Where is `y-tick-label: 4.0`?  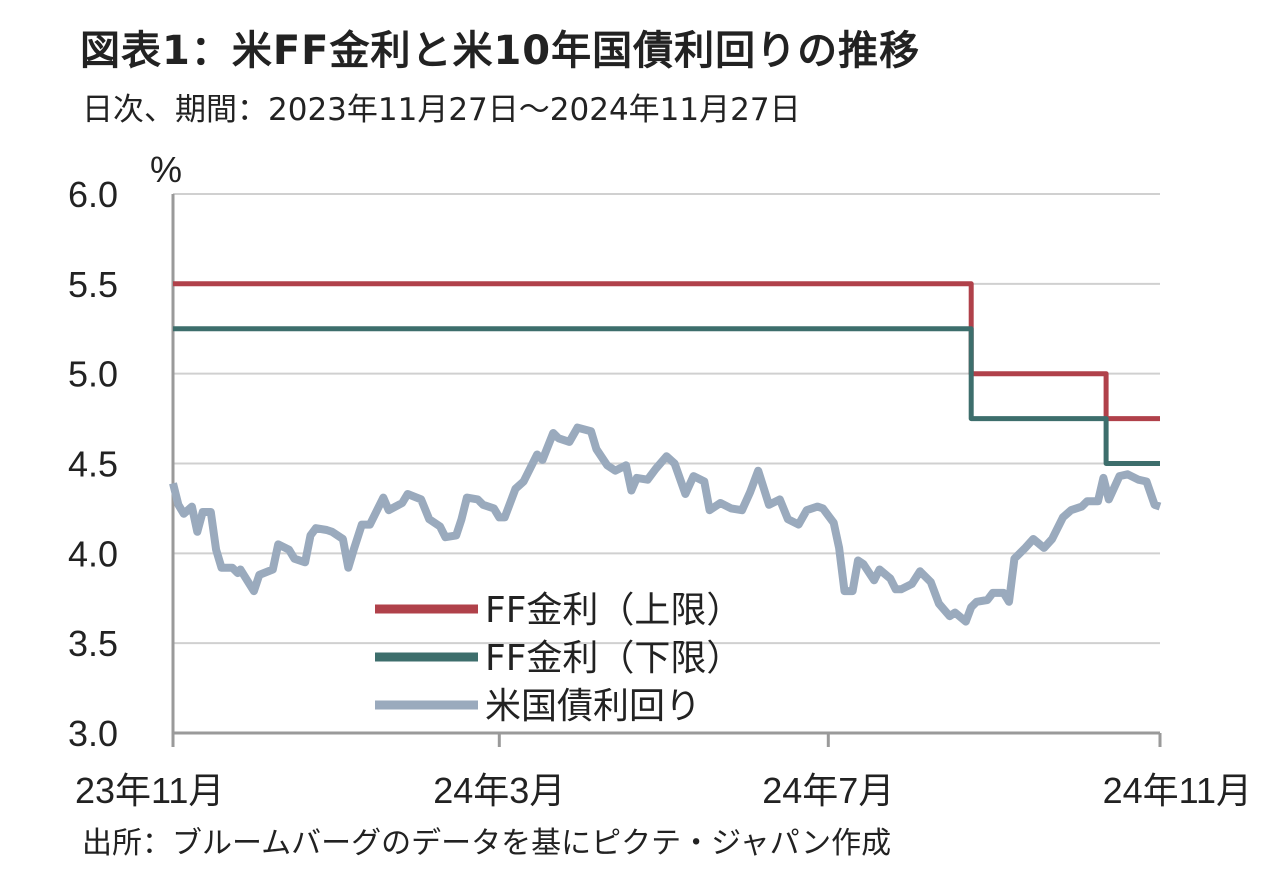
y-tick-label: 4.0 is located at coordinates (93, 553).